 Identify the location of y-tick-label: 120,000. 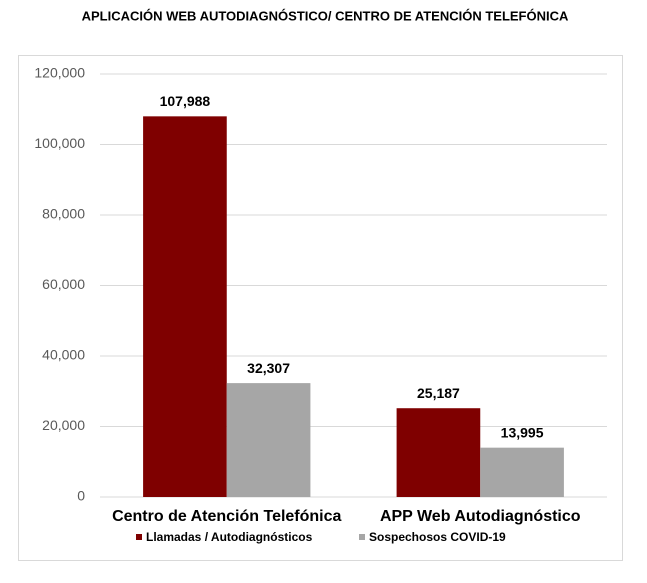
(59, 73).